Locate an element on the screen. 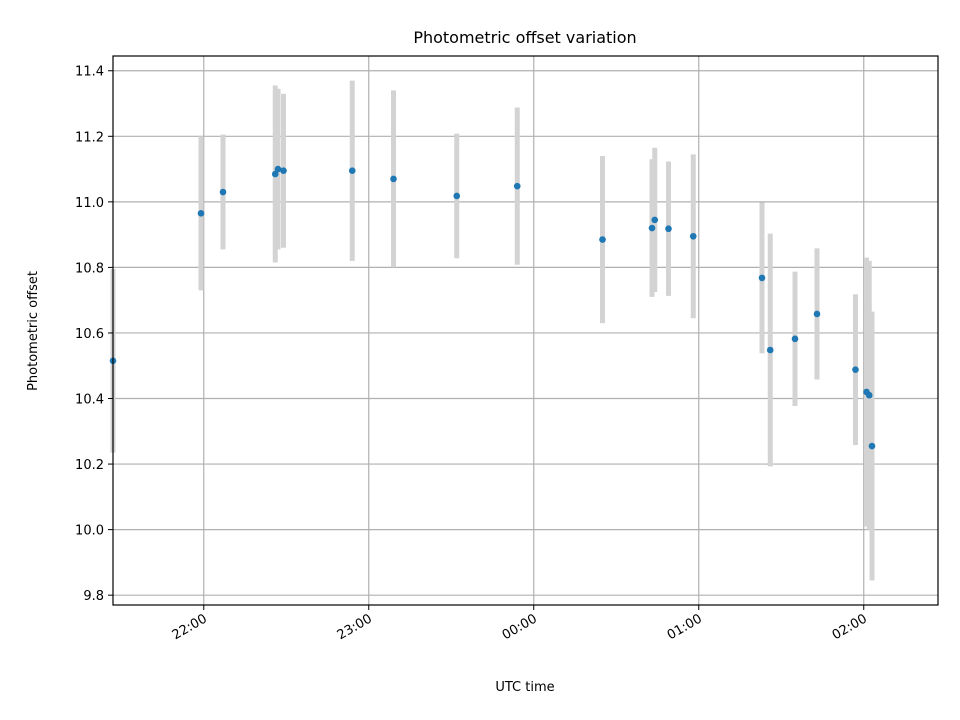 The width and height of the screenshot is (960, 720). y-tick-label: 11.4 is located at coordinates (89, 72).